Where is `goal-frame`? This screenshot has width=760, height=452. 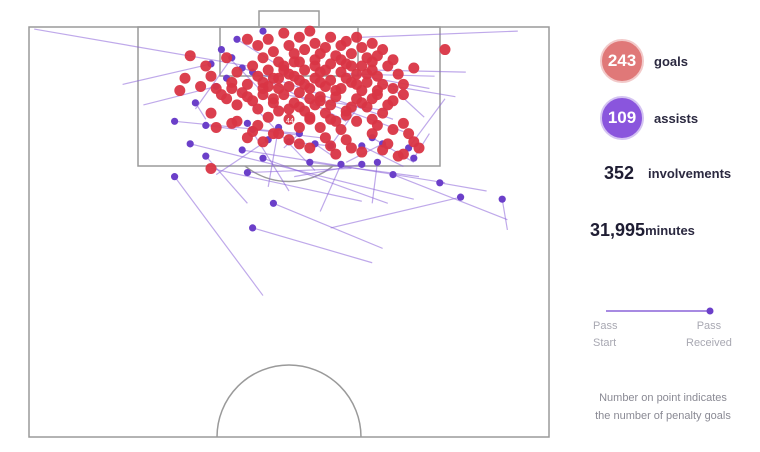 goal-frame is located at coordinates (289, 19).